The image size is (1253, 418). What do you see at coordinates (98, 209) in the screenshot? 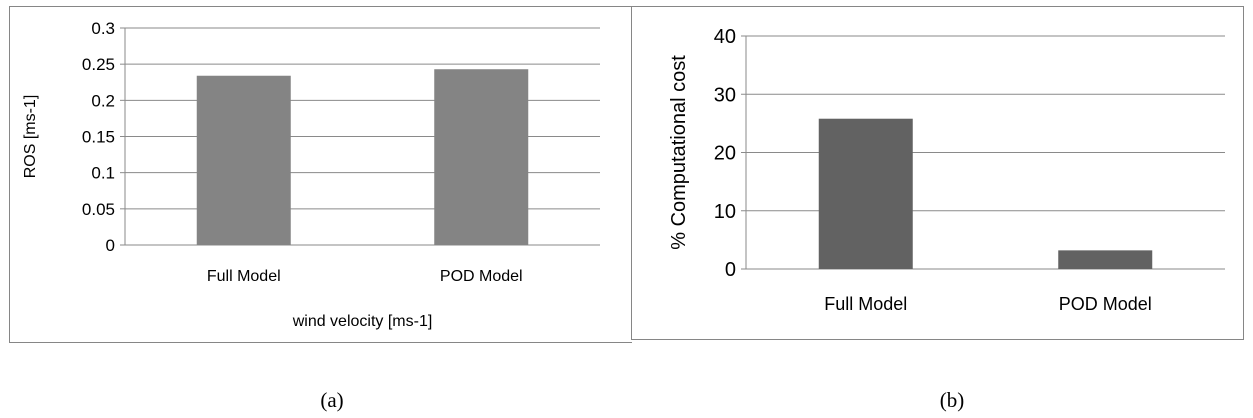
I see `y-tick-label: 0.05` at bounding box center [98, 209].